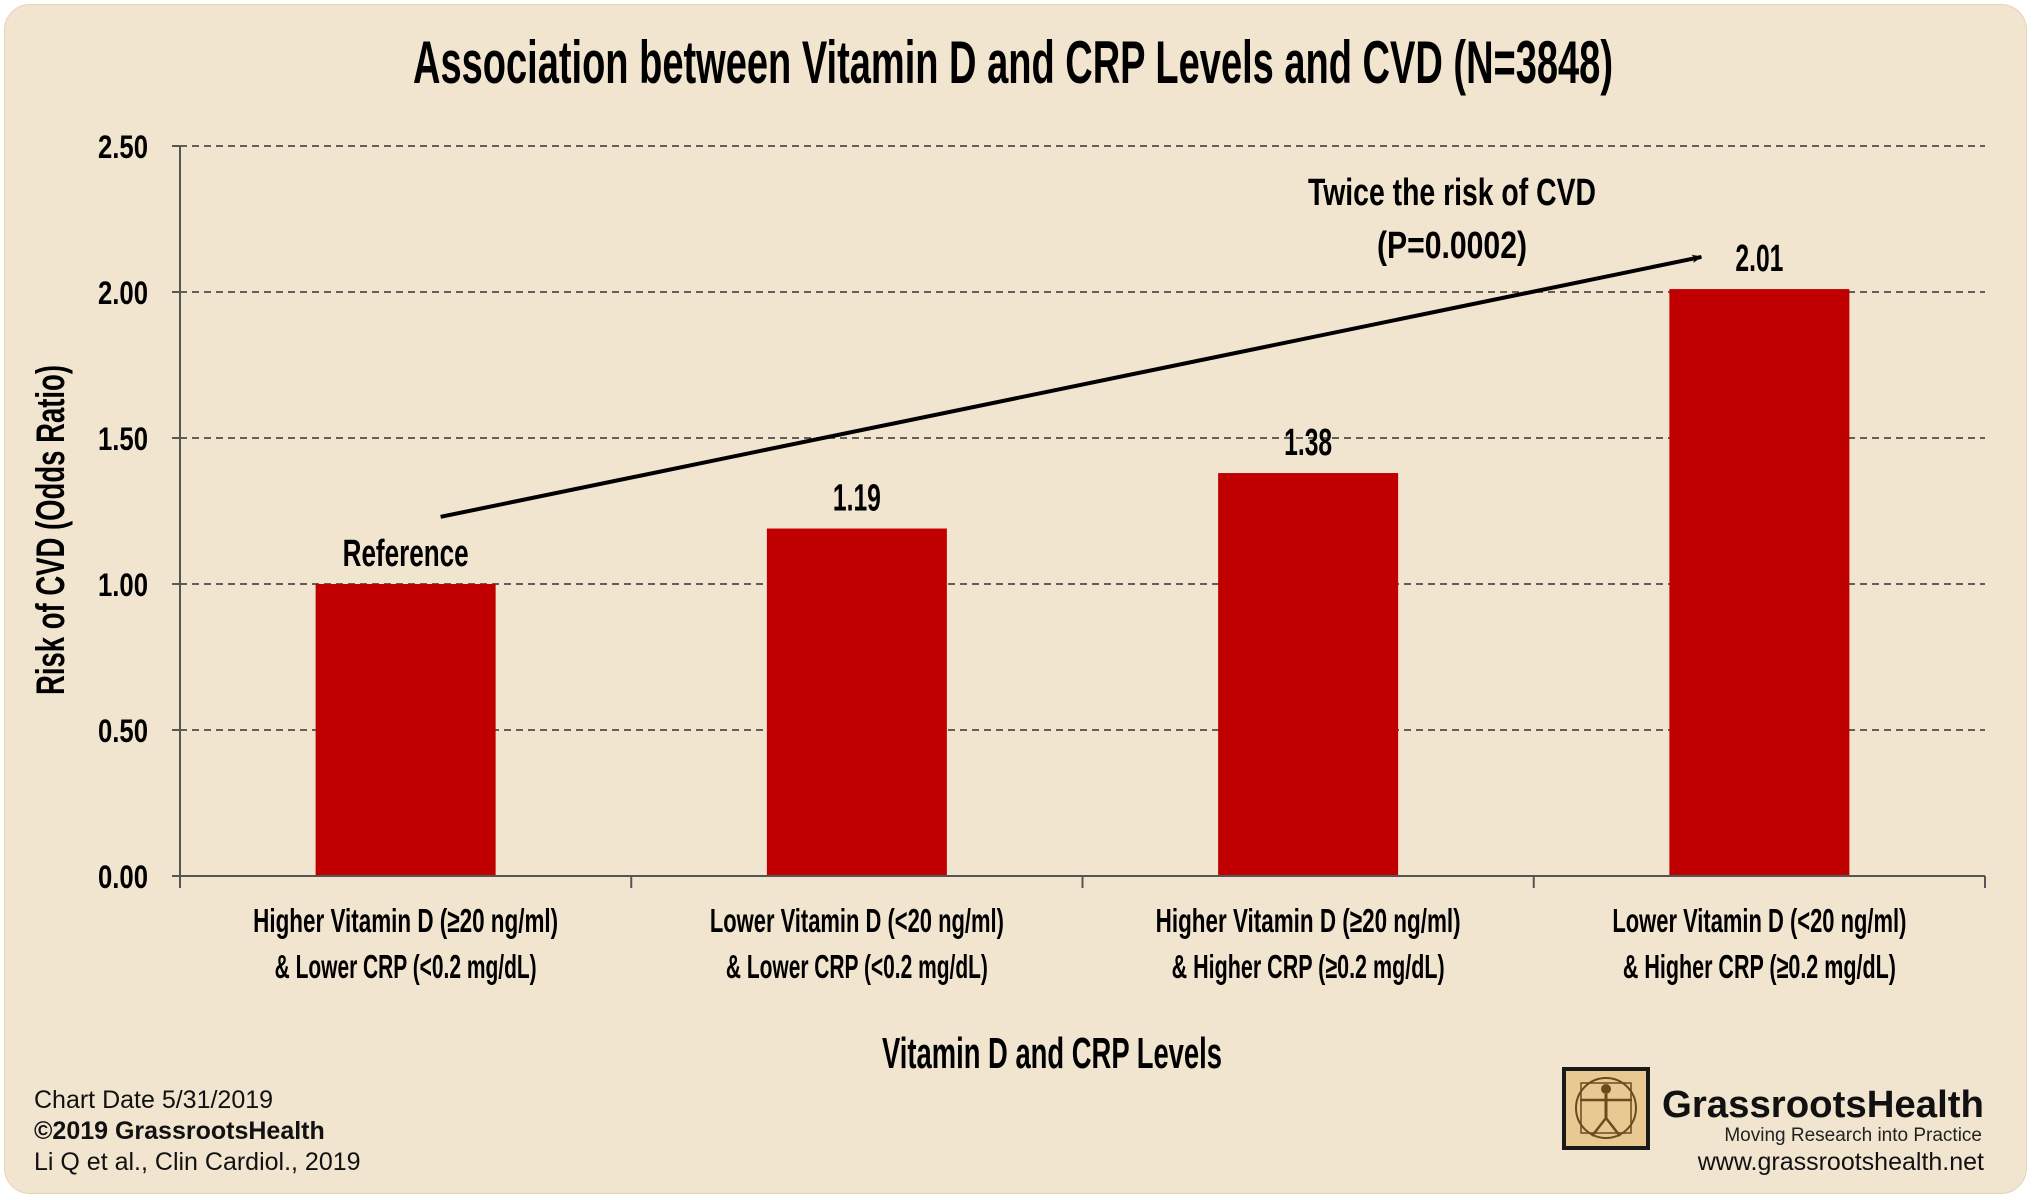  I want to click on y-tick-label: 1.50, so click(123, 439).